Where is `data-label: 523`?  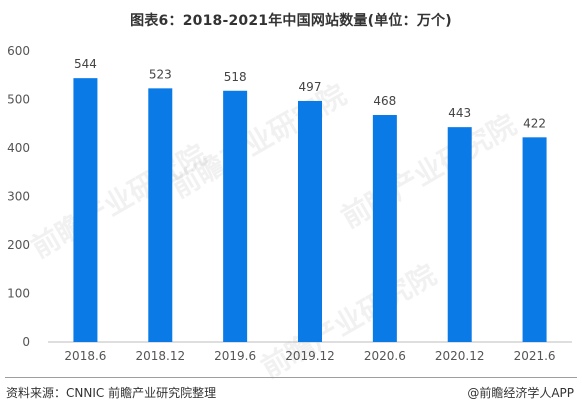
data-label: 523 is located at coordinates (160, 74).